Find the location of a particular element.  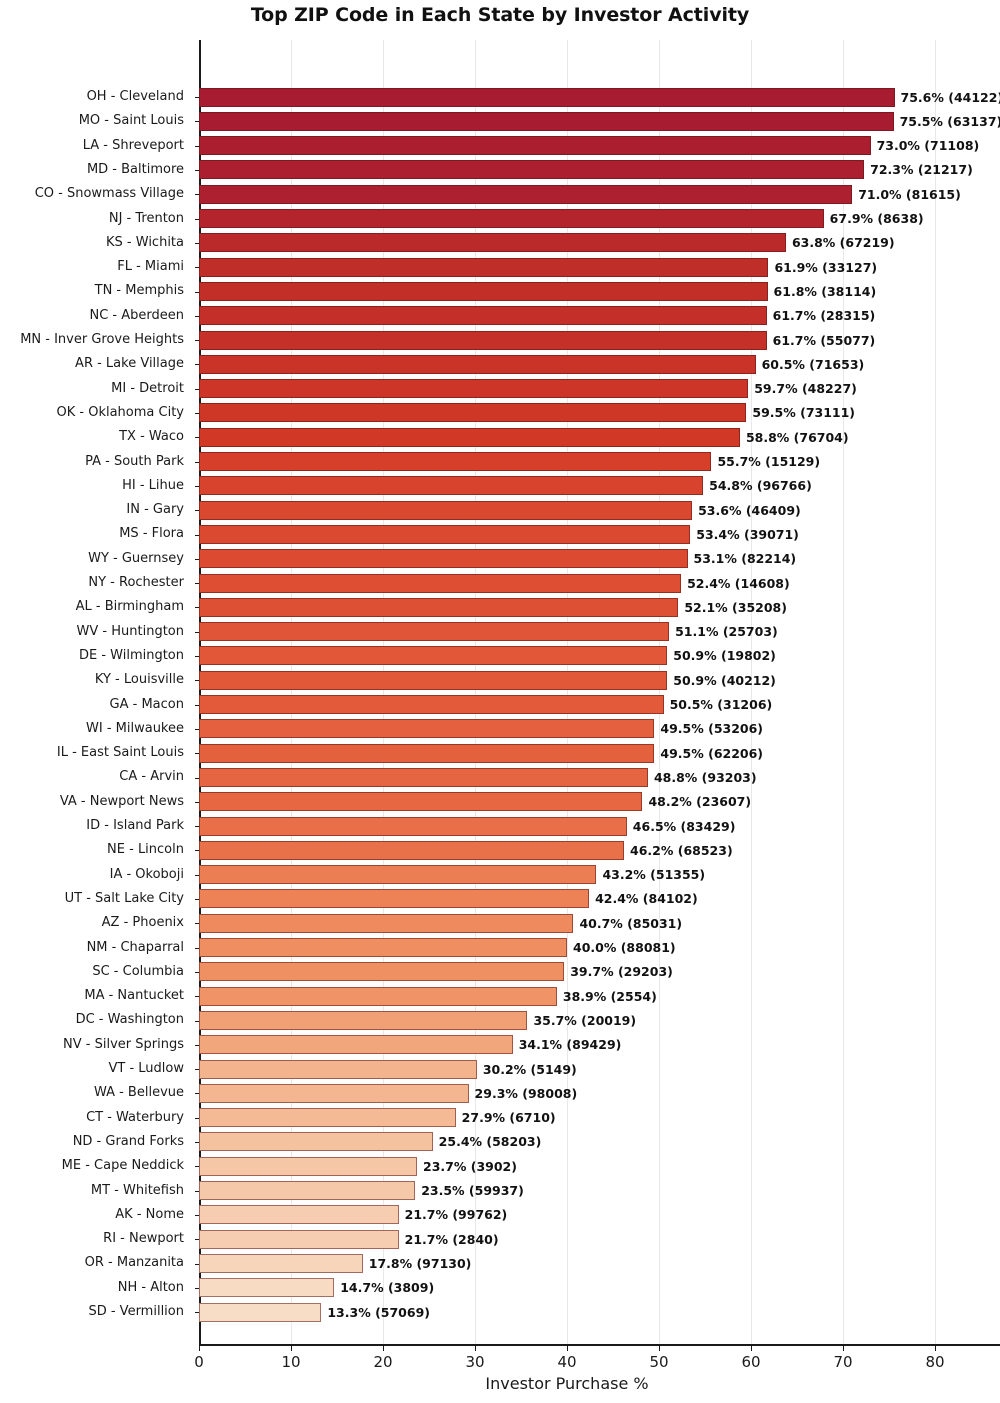

bar-value-label: 61.7% (55077) is located at coordinates (824, 340).